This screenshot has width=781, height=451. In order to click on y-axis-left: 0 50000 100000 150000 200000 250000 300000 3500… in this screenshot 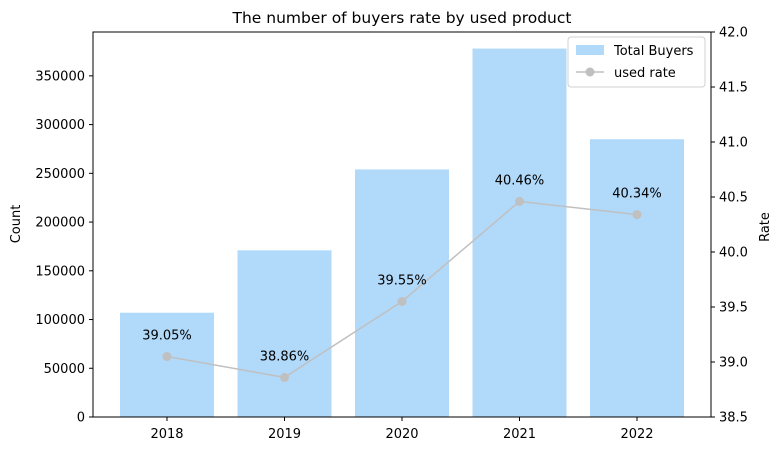, I will do `click(64, 247)`.